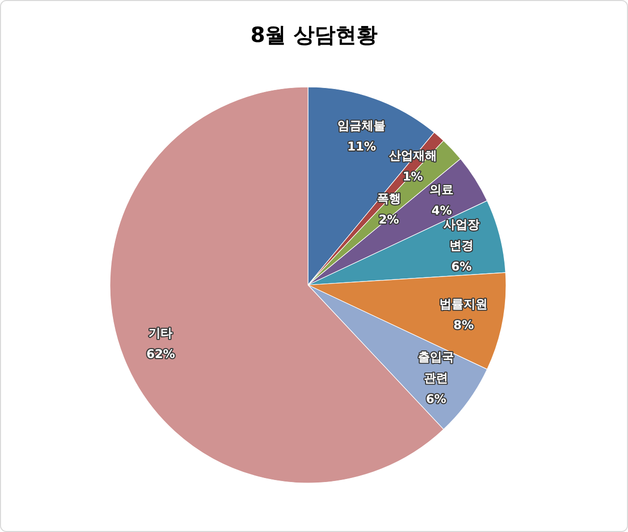 Image resolution: width=628 pixels, height=532 pixels. I want to click on data-label: 62%, so click(161, 353).